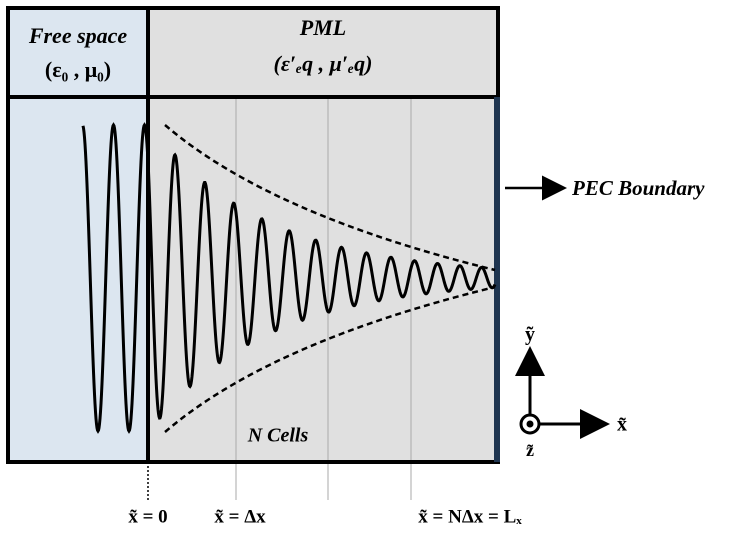  What do you see at coordinates (323, 63) in the screenshot?
I see `pml-params: (ε′ₑq , μ′ₑq)` at bounding box center [323, 63].